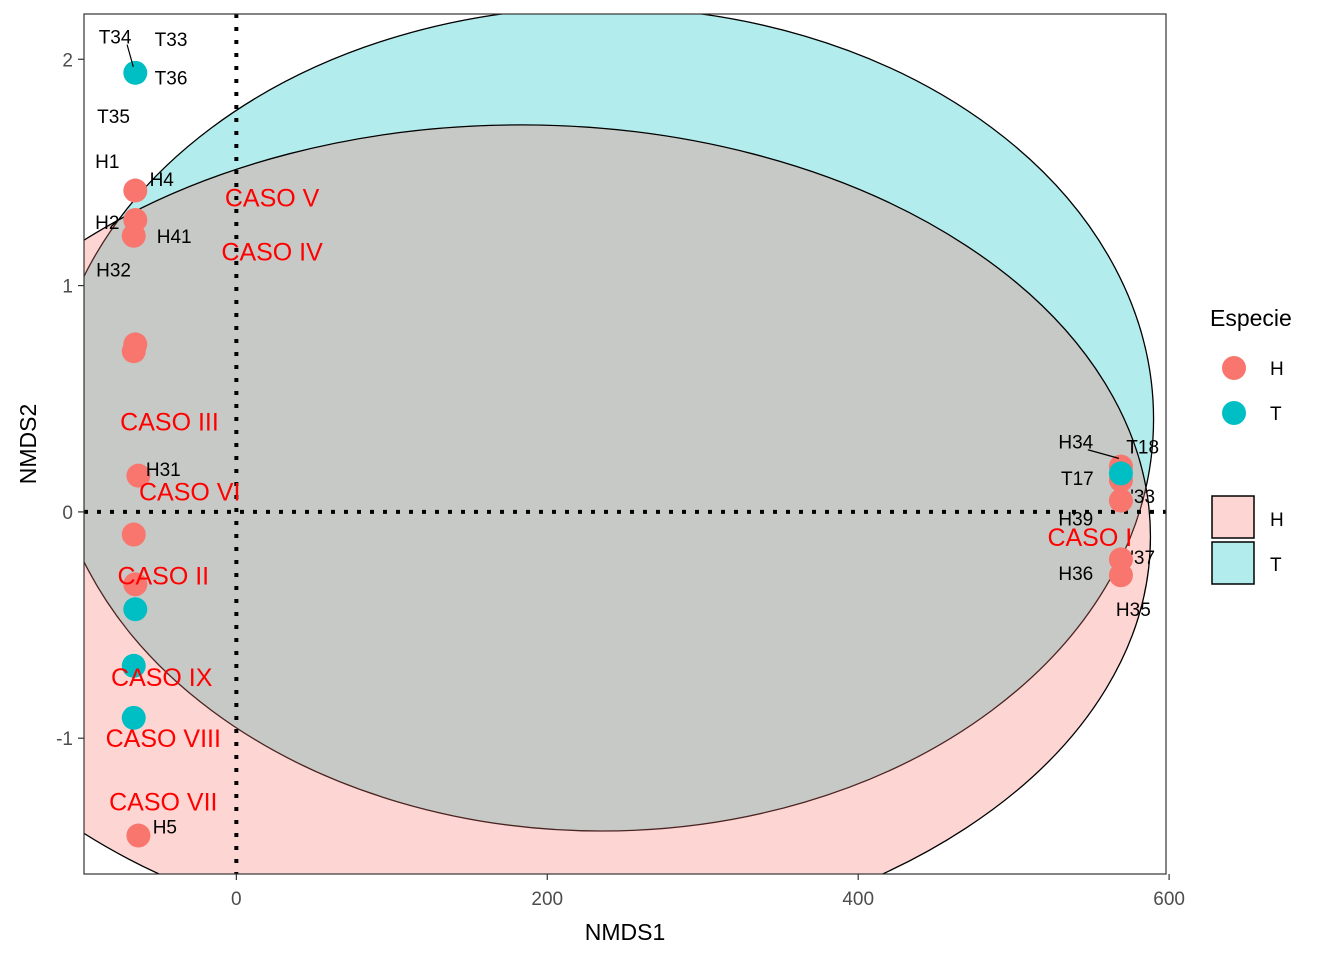  I want to click on caso-label-caso-ii: CASO II, so click(163, 576).